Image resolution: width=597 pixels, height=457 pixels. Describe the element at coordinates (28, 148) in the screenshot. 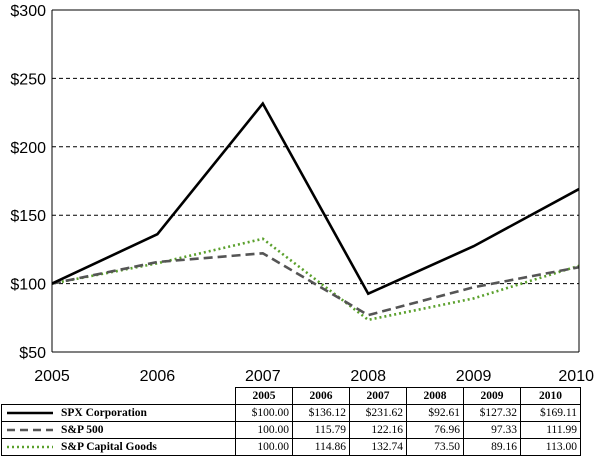

I see `y-tick-label: $200` at that location.